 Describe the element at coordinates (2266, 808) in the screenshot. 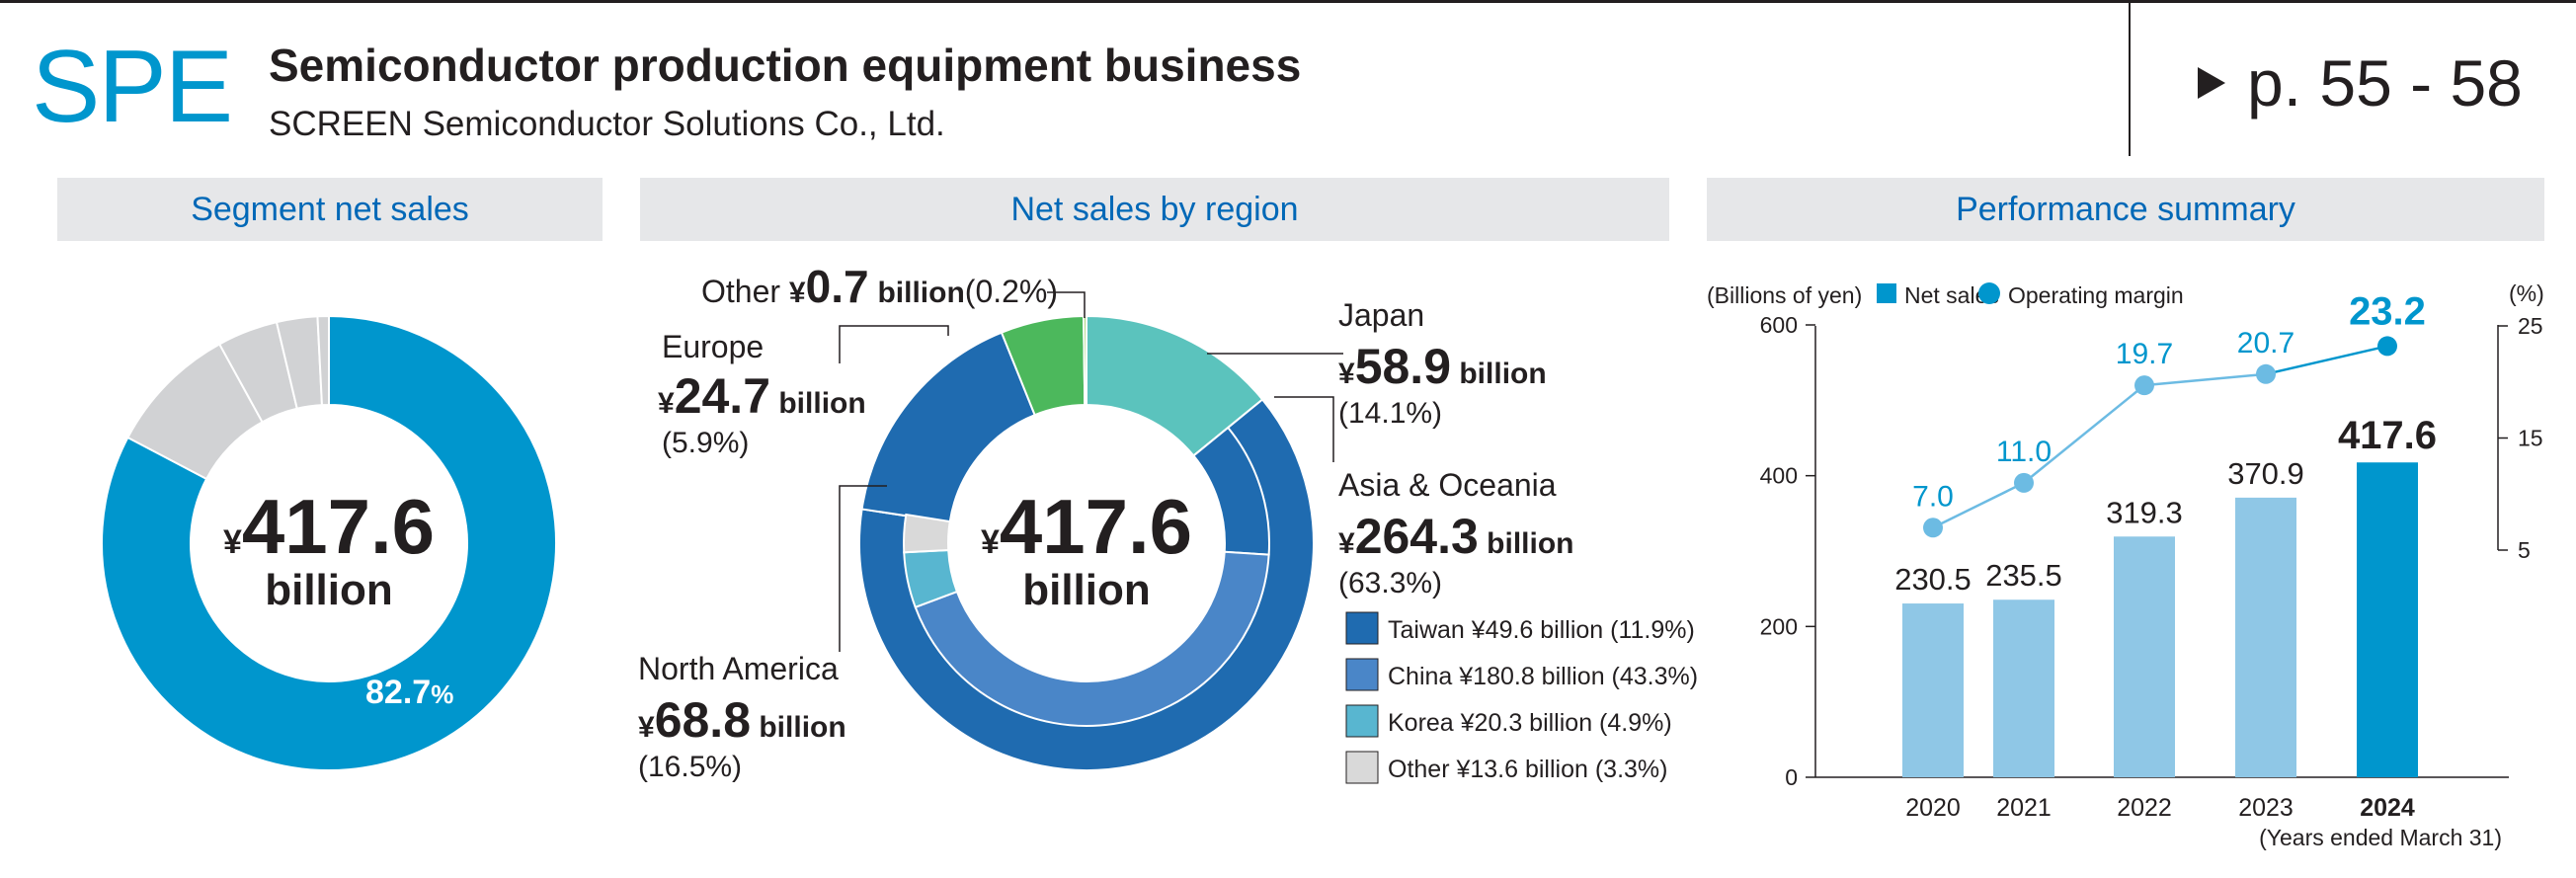

I see `x-tick-label-2023: 2023` at that location.